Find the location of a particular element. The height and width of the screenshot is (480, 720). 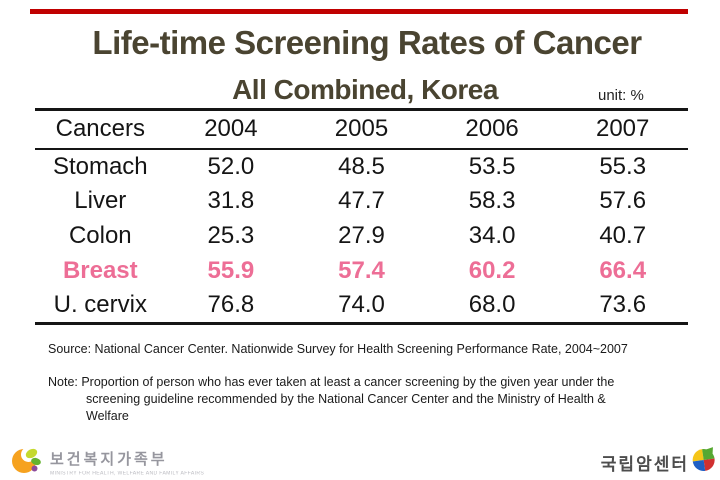

ncc-logo: 국립암센터 is located at coordinates (659, 462).